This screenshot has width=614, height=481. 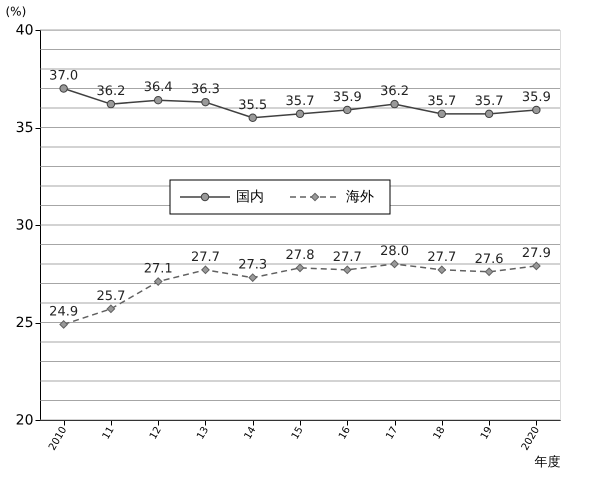 What do you see at coordinates (25, 128) in the screenshot?
I see `y-tick-label: 35` at bounding box center [25, 128].